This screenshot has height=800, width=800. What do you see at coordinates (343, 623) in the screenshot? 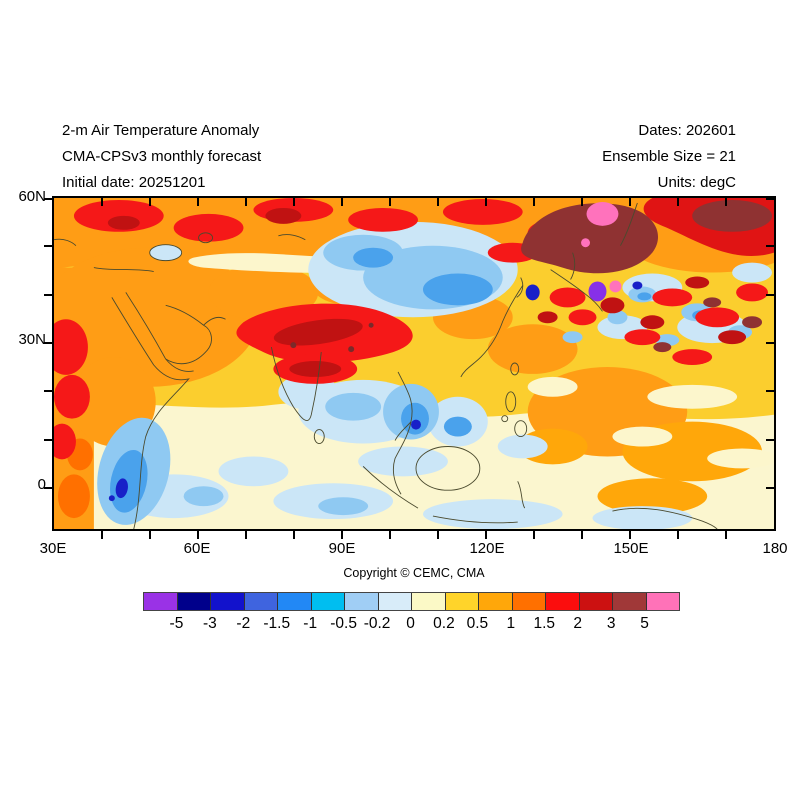
I see `colorbar-tick--0.5: -0.5` at bounding box center [343, 623].